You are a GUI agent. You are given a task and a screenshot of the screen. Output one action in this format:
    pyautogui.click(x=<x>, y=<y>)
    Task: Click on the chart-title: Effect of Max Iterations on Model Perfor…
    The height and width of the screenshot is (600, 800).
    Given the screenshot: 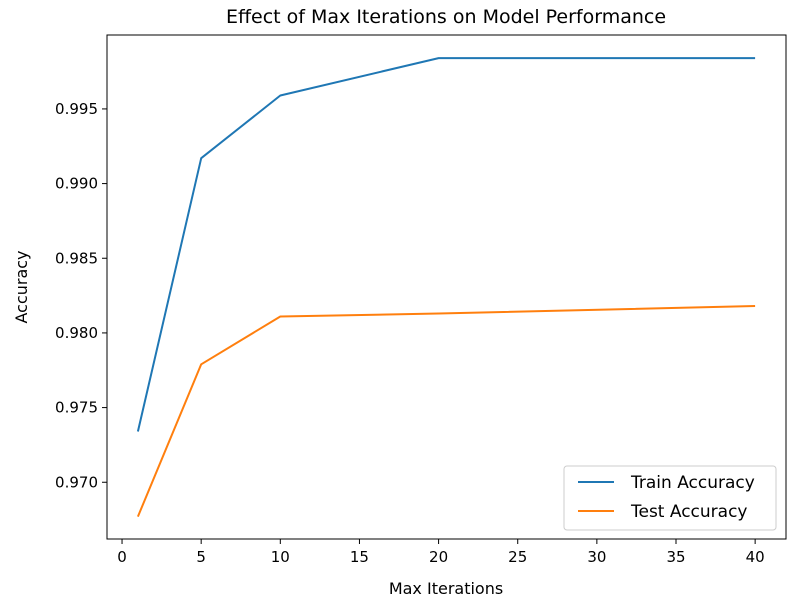 What is the action you would take?
    pyautogui.click(x=446, y=17)
    